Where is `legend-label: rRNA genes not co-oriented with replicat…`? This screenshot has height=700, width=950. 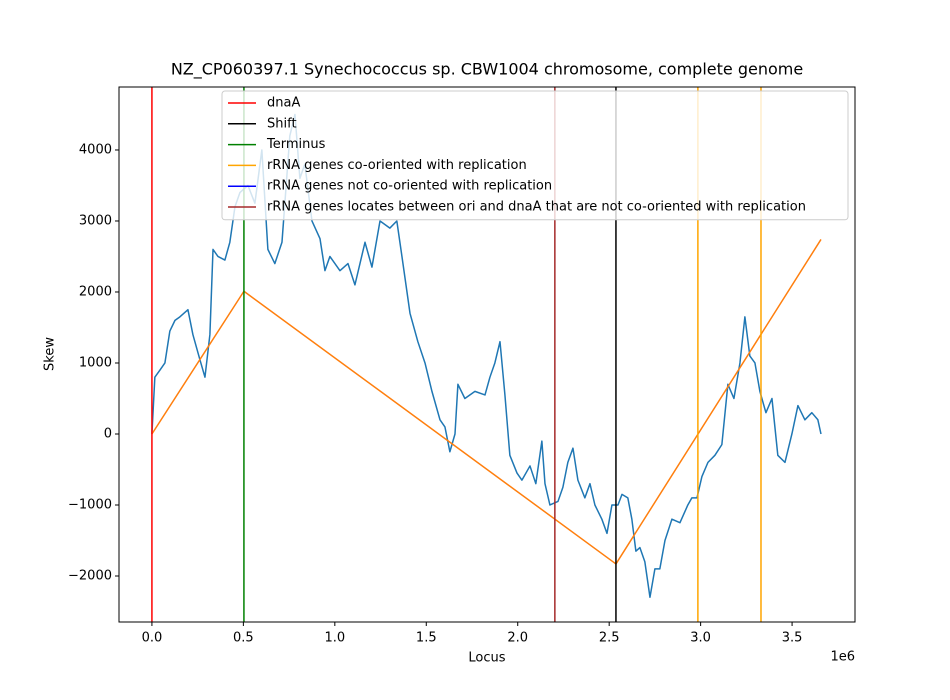 legend-label: rRNA genes not co-oriented with replicat… is located at coordinates (409, 186).